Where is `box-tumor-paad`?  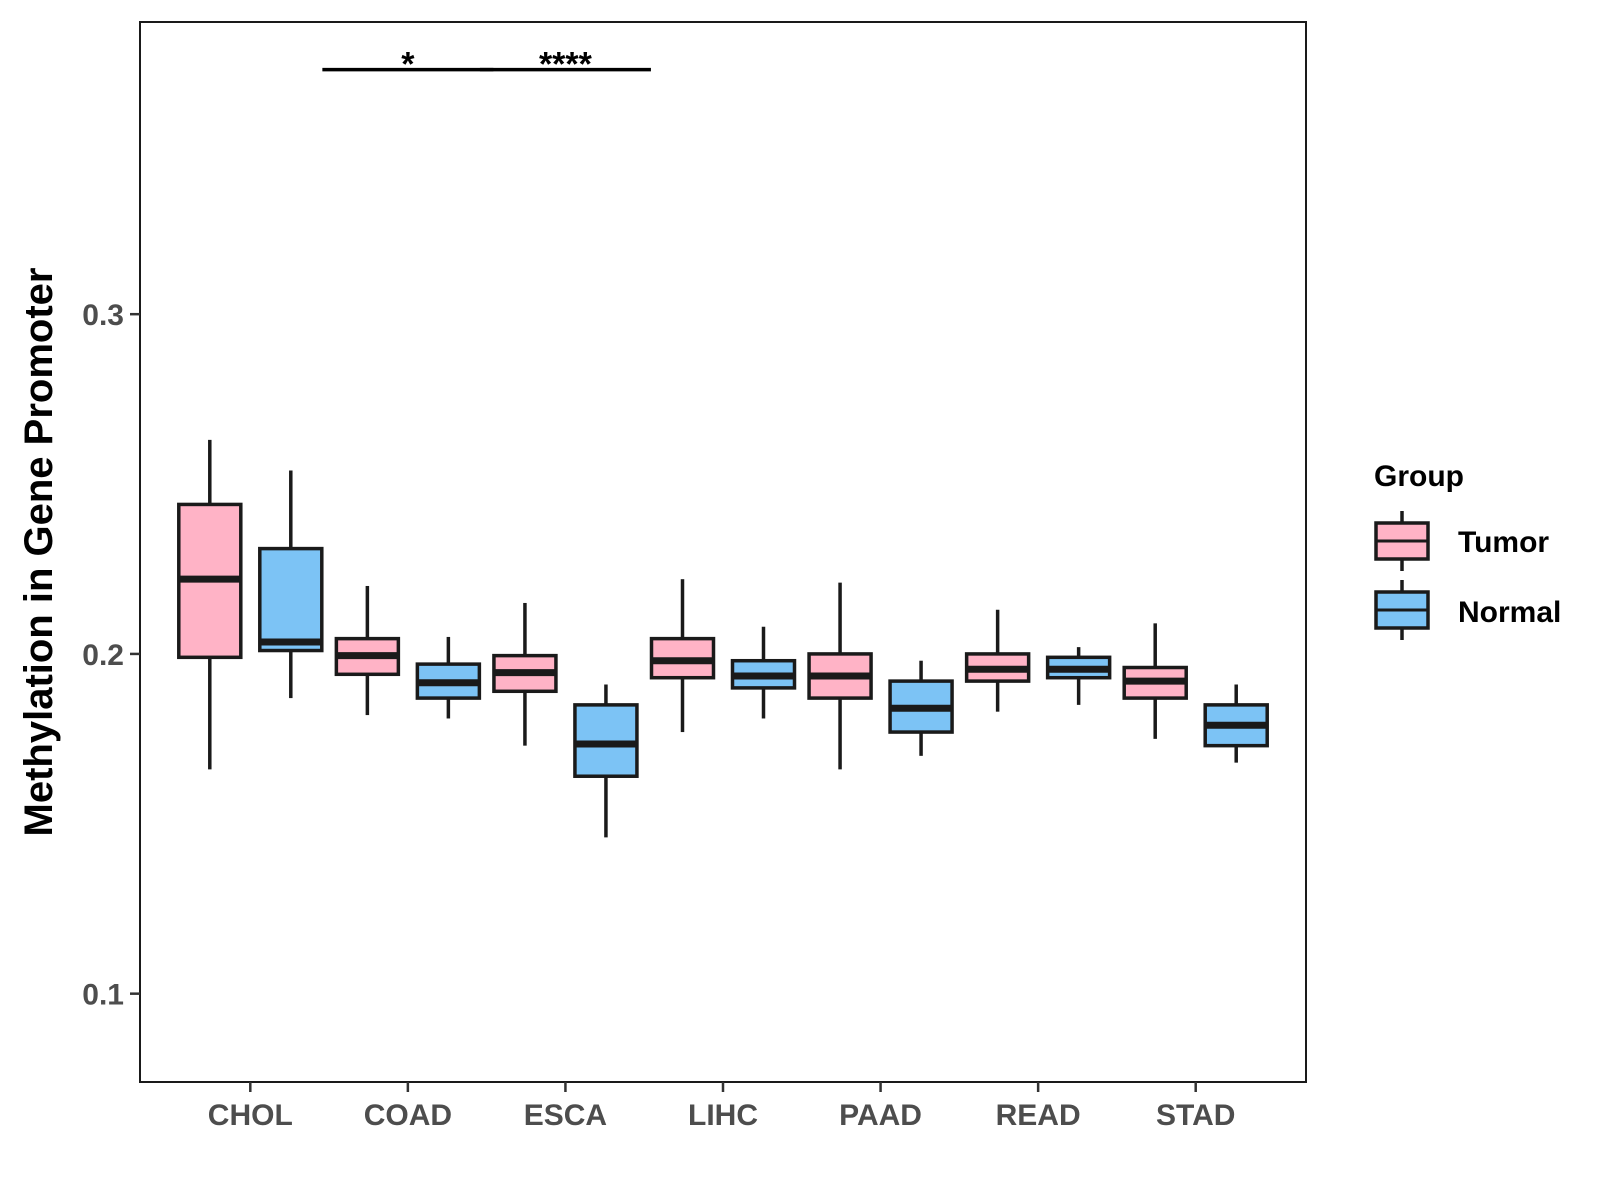 box-tumor-paad is located at coordinates (840, 676).